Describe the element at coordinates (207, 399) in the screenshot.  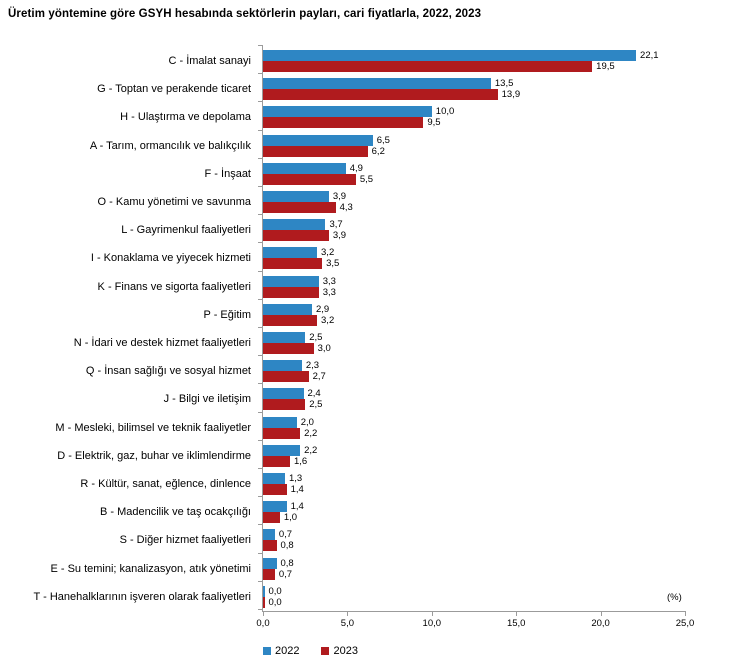
I see `category-label: J - Bilgi ve iletişim` at that location.